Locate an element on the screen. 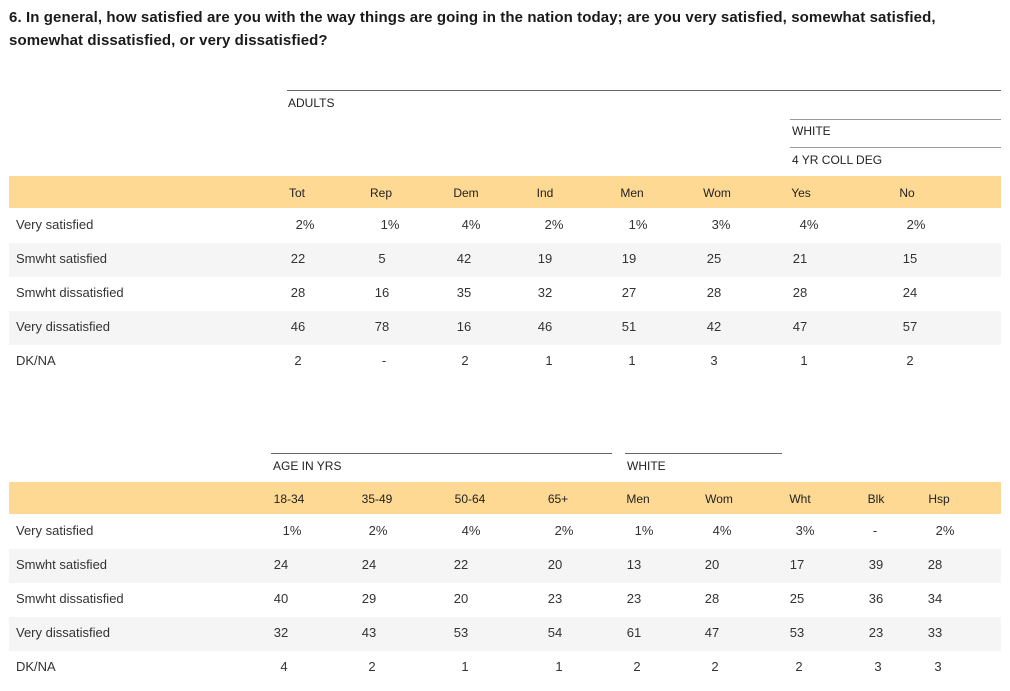  group-label-white: WHITE is located at coordinates (811, 131).